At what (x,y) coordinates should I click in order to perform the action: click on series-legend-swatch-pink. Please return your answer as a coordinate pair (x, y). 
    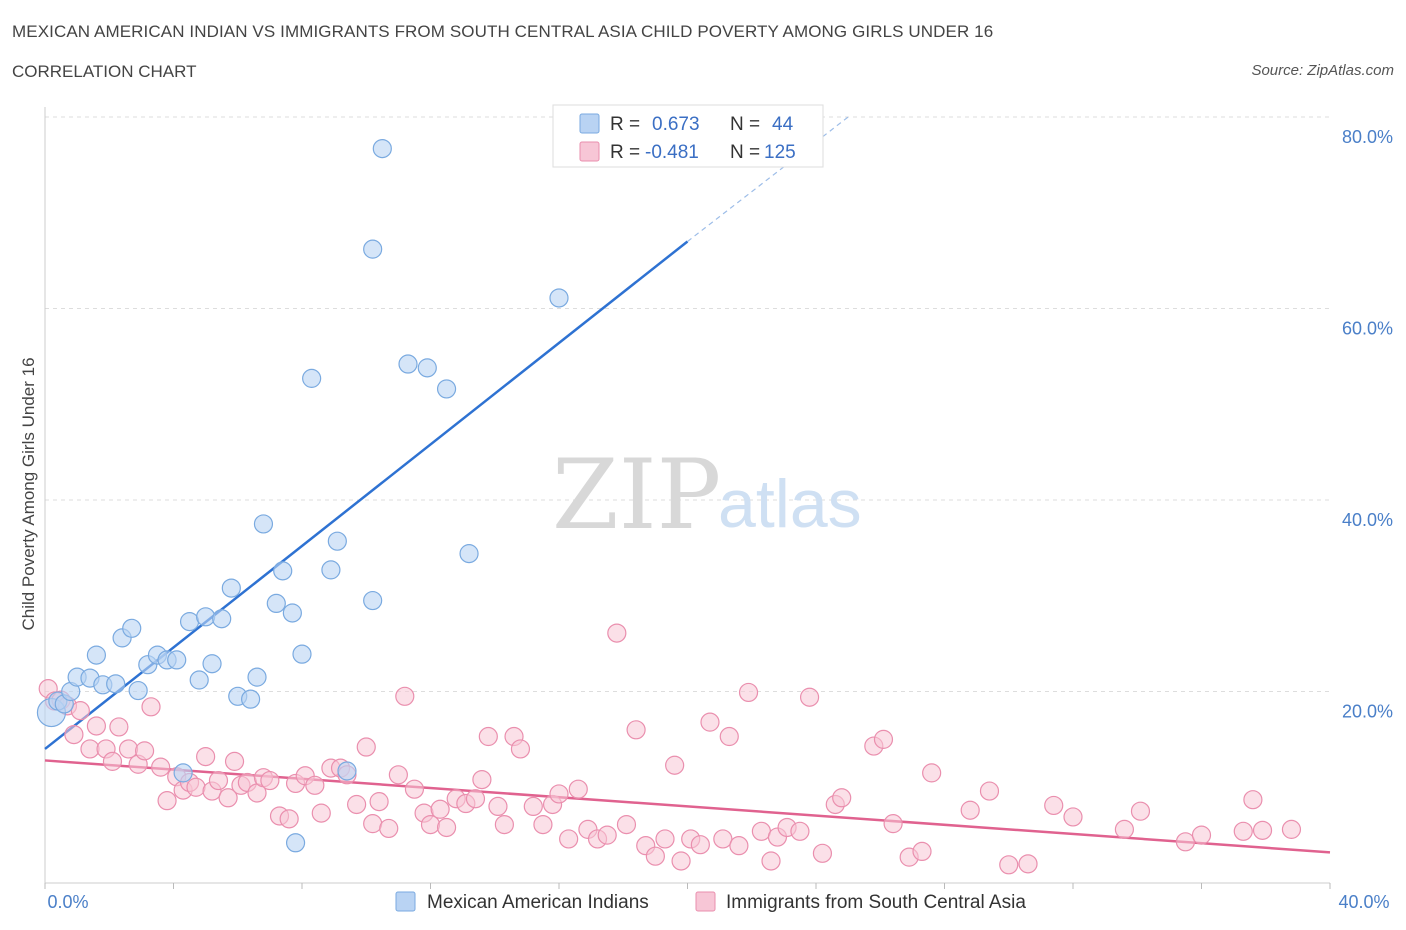
    Looking at the image, I should click on (705, 901).